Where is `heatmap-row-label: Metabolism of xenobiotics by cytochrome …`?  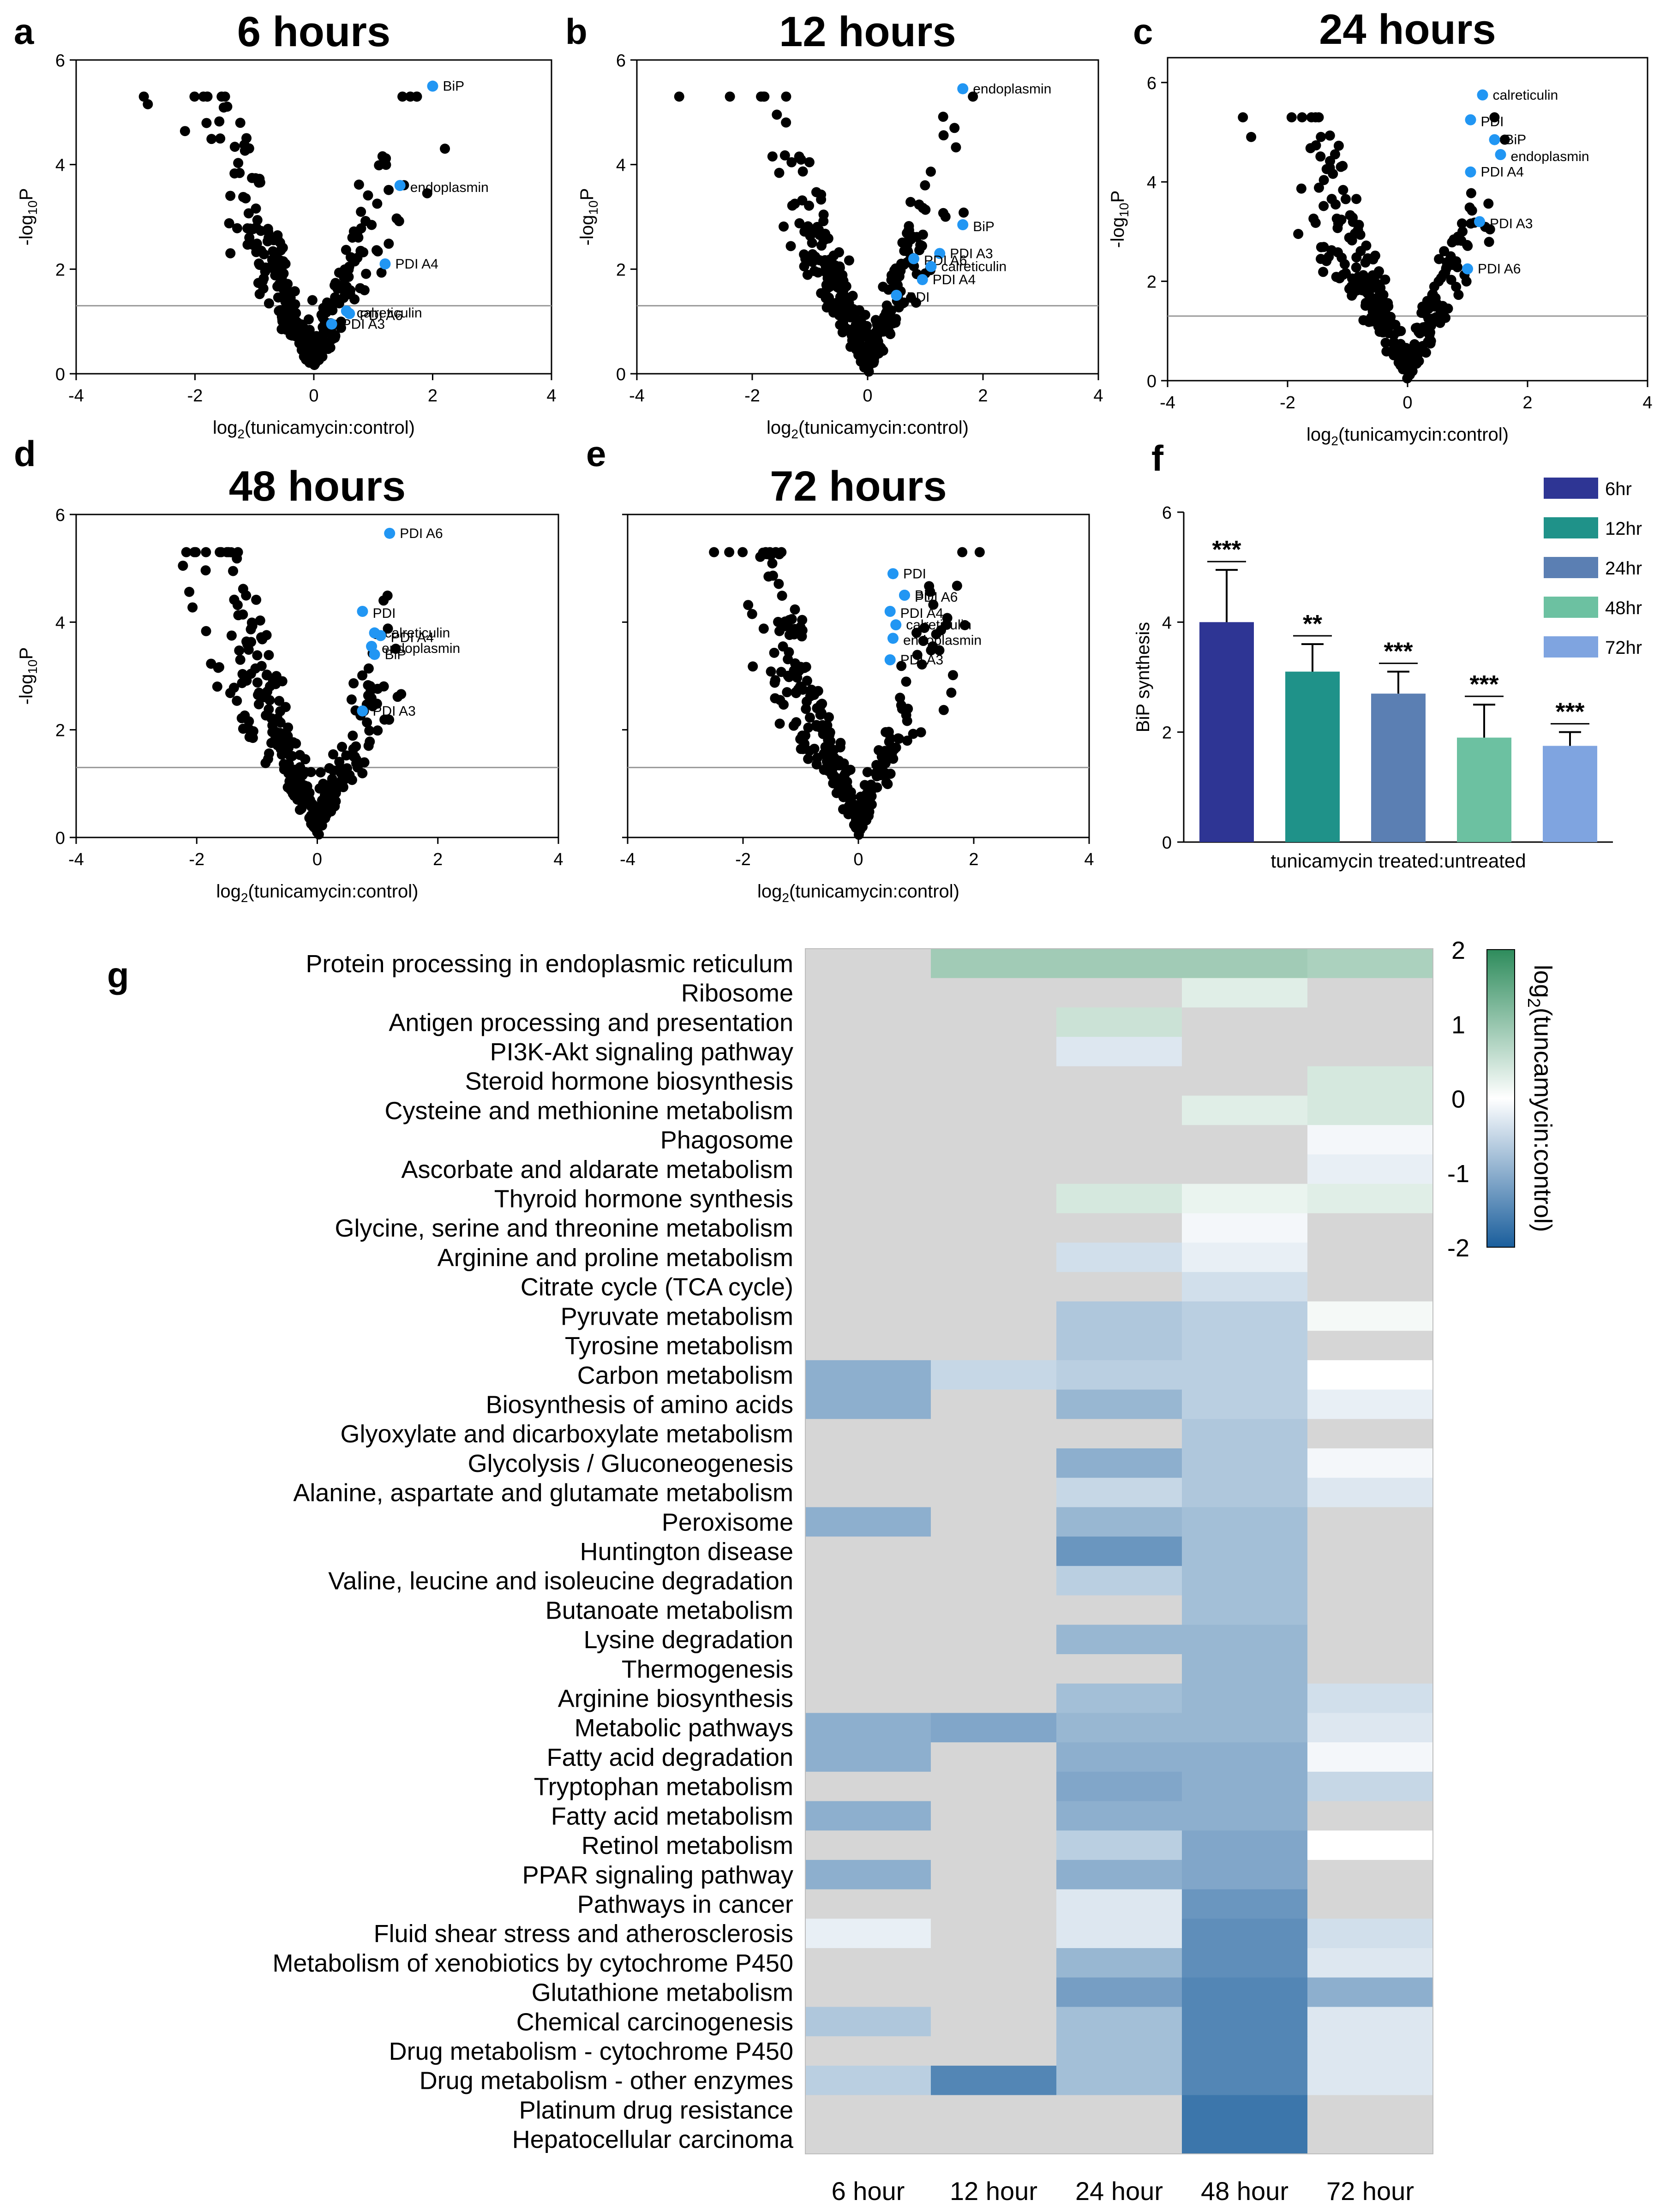
heatmap-row-label: Metabolism of xenobiotics by cytochrome … is located at coordinates (533, 1963).